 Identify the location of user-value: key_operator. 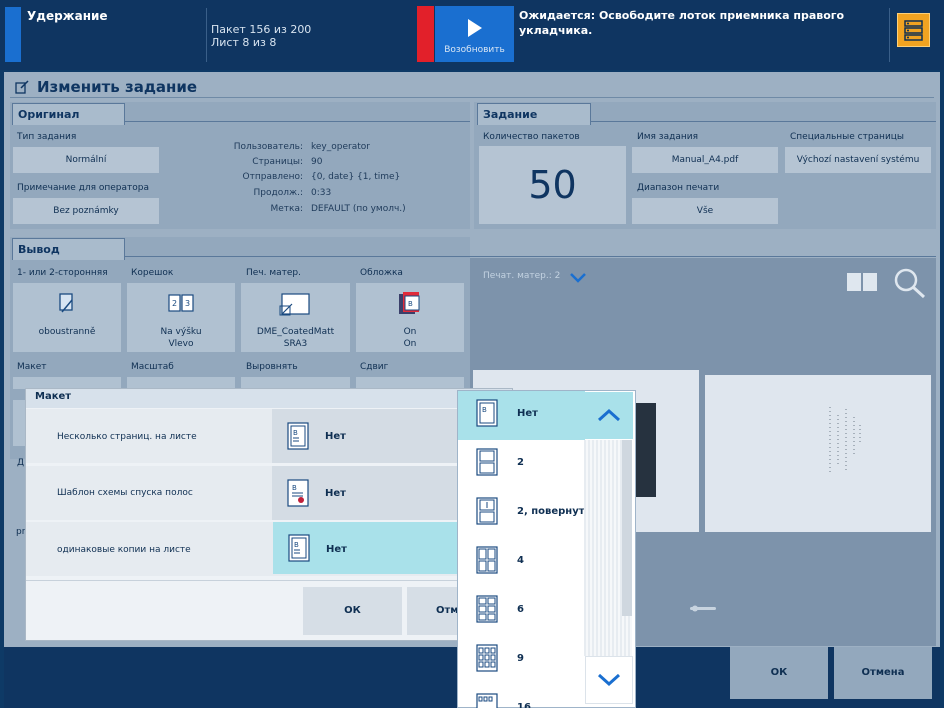
(340, 147).